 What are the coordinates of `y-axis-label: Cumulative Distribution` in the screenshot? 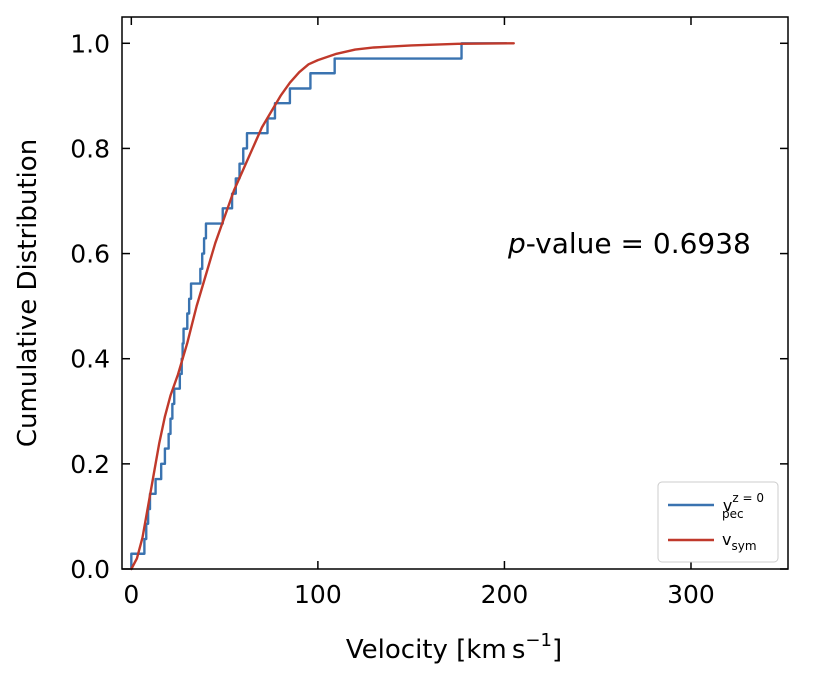 It's located at (28, 293).